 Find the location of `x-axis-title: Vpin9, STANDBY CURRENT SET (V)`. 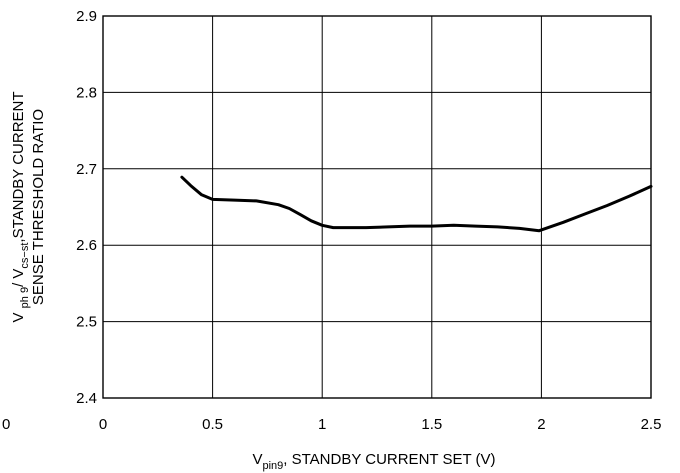

x-axis-title: Vpin9, STANDBY CURRENT SET (V) is located at coordinates (373, 461).